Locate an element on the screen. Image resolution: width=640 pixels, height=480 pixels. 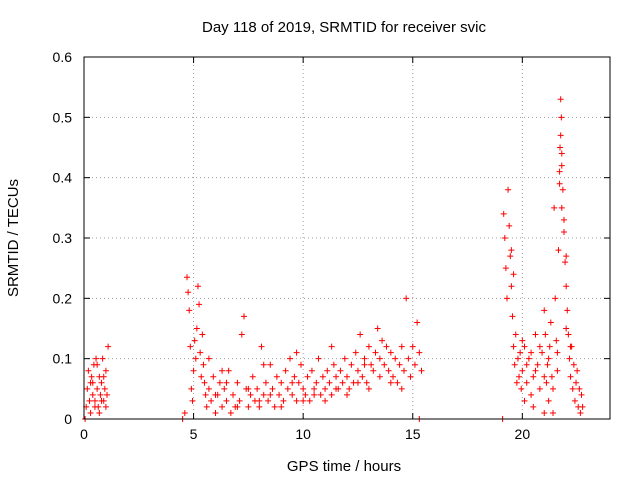
y-tick-label: 0.1 is located at coordinates (63, 359).